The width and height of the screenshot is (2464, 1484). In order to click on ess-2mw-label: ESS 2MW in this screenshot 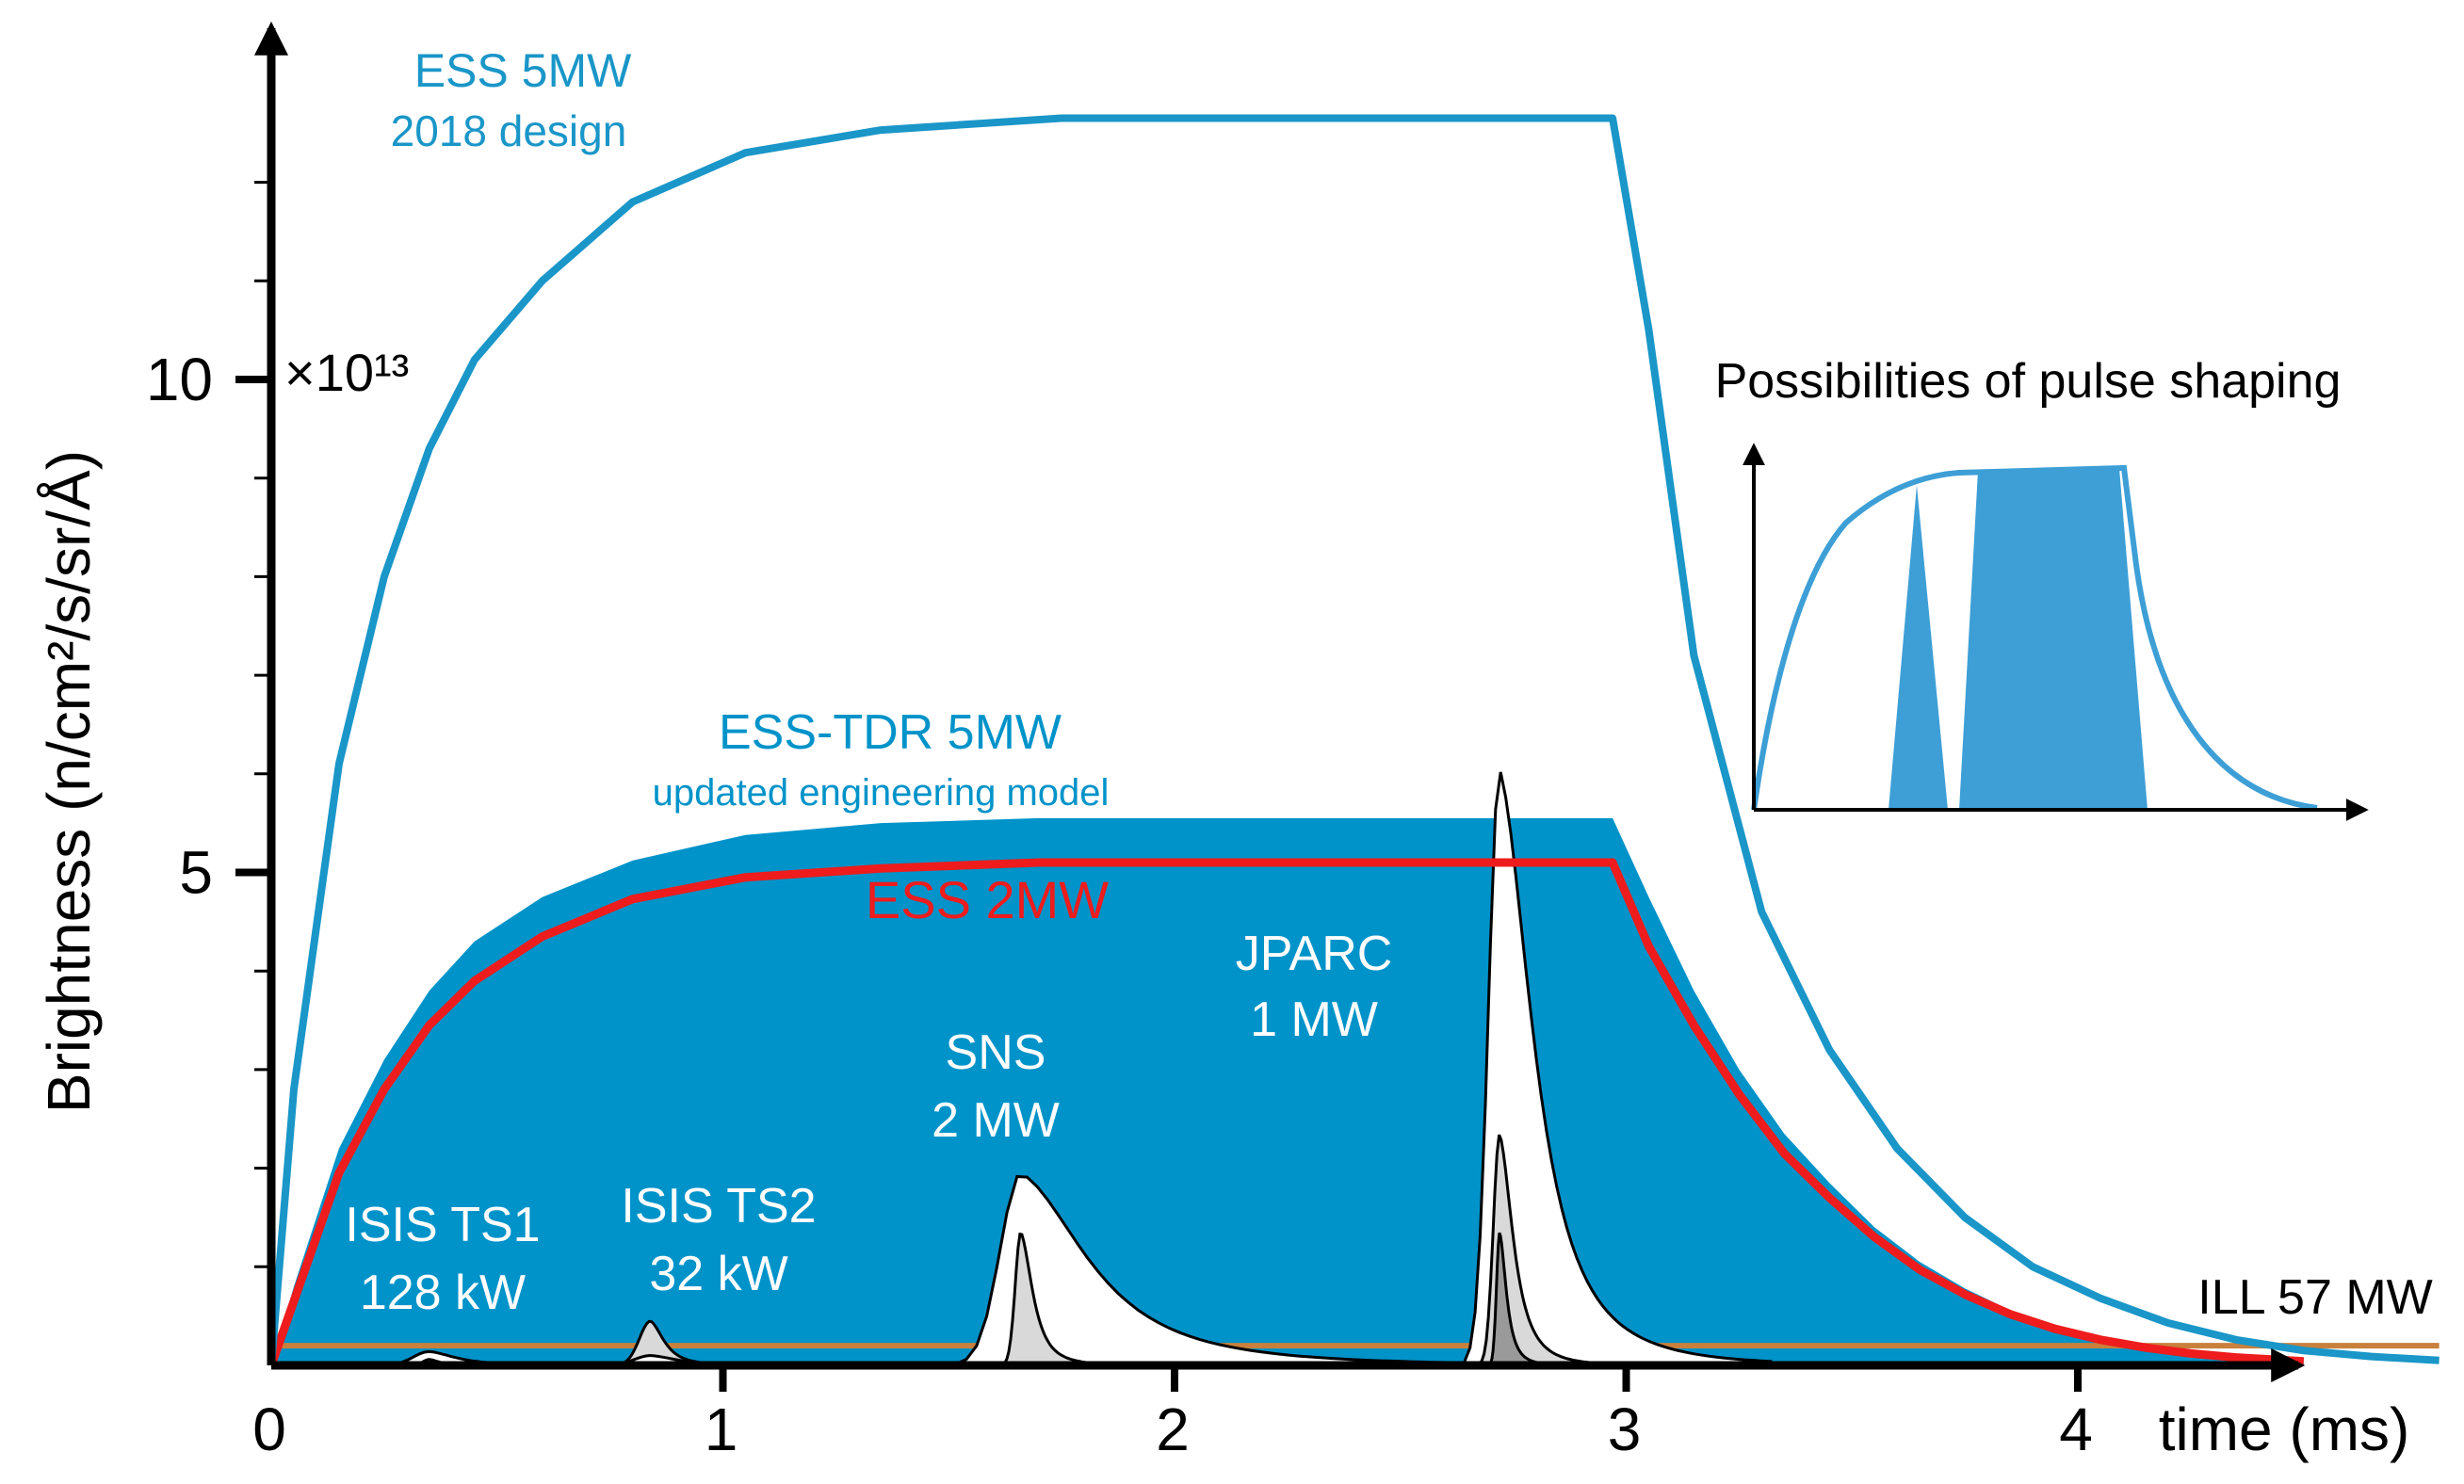, I will do `click(987, 900)`.